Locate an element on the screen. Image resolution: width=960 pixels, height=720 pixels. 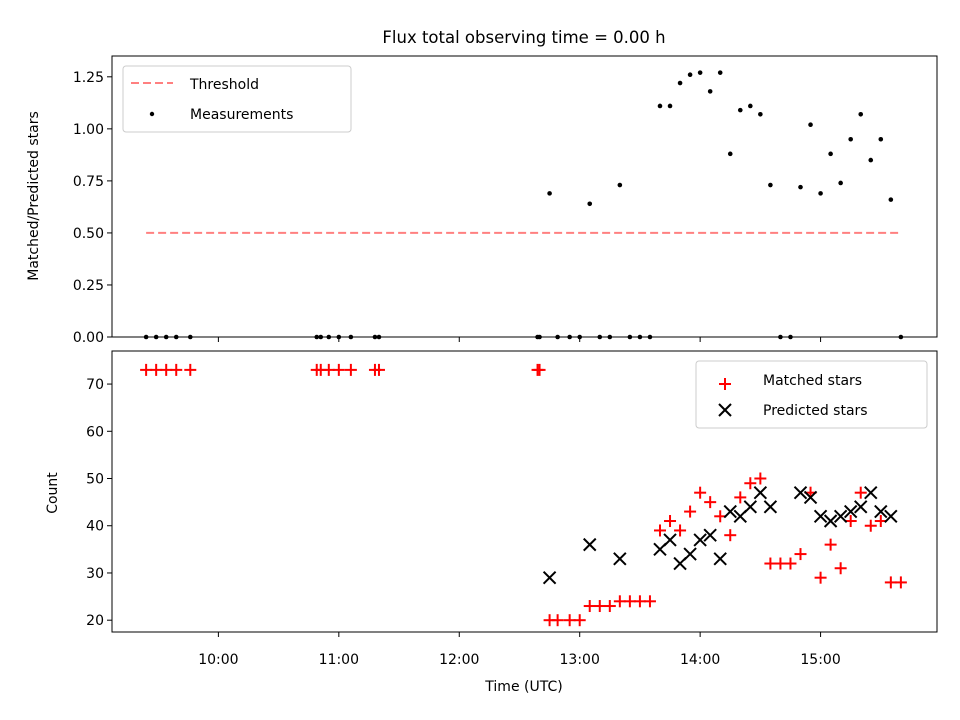
bottom-x-axis: 10:00 11:00 12:00 13:00 14:00 15:00 is located at coordinates (519, 650).